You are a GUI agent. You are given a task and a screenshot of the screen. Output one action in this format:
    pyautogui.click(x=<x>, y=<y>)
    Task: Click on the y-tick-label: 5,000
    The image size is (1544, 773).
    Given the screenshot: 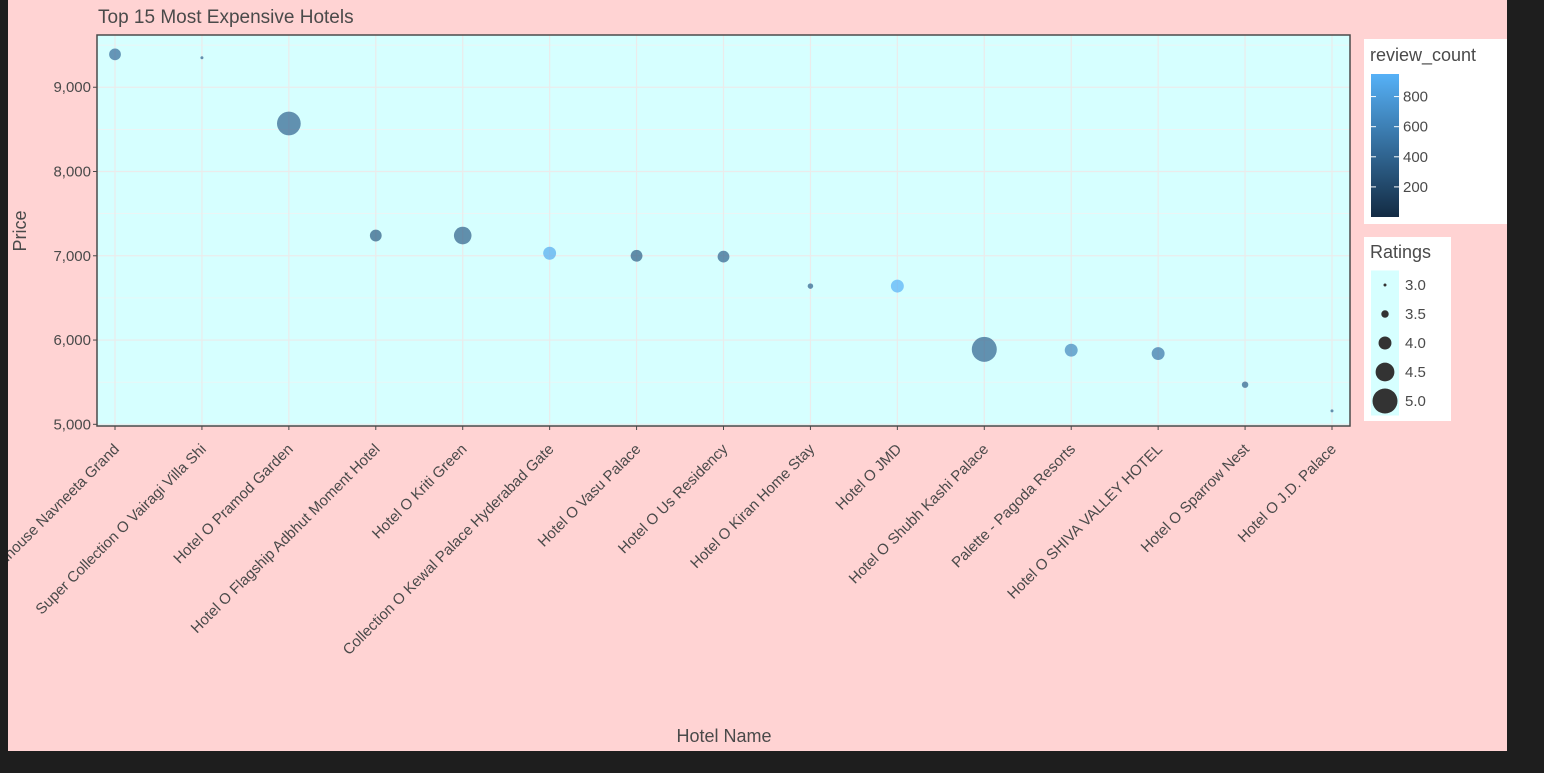 What is the action you would take?
    pyautogui.click(x=72, y=424)
    